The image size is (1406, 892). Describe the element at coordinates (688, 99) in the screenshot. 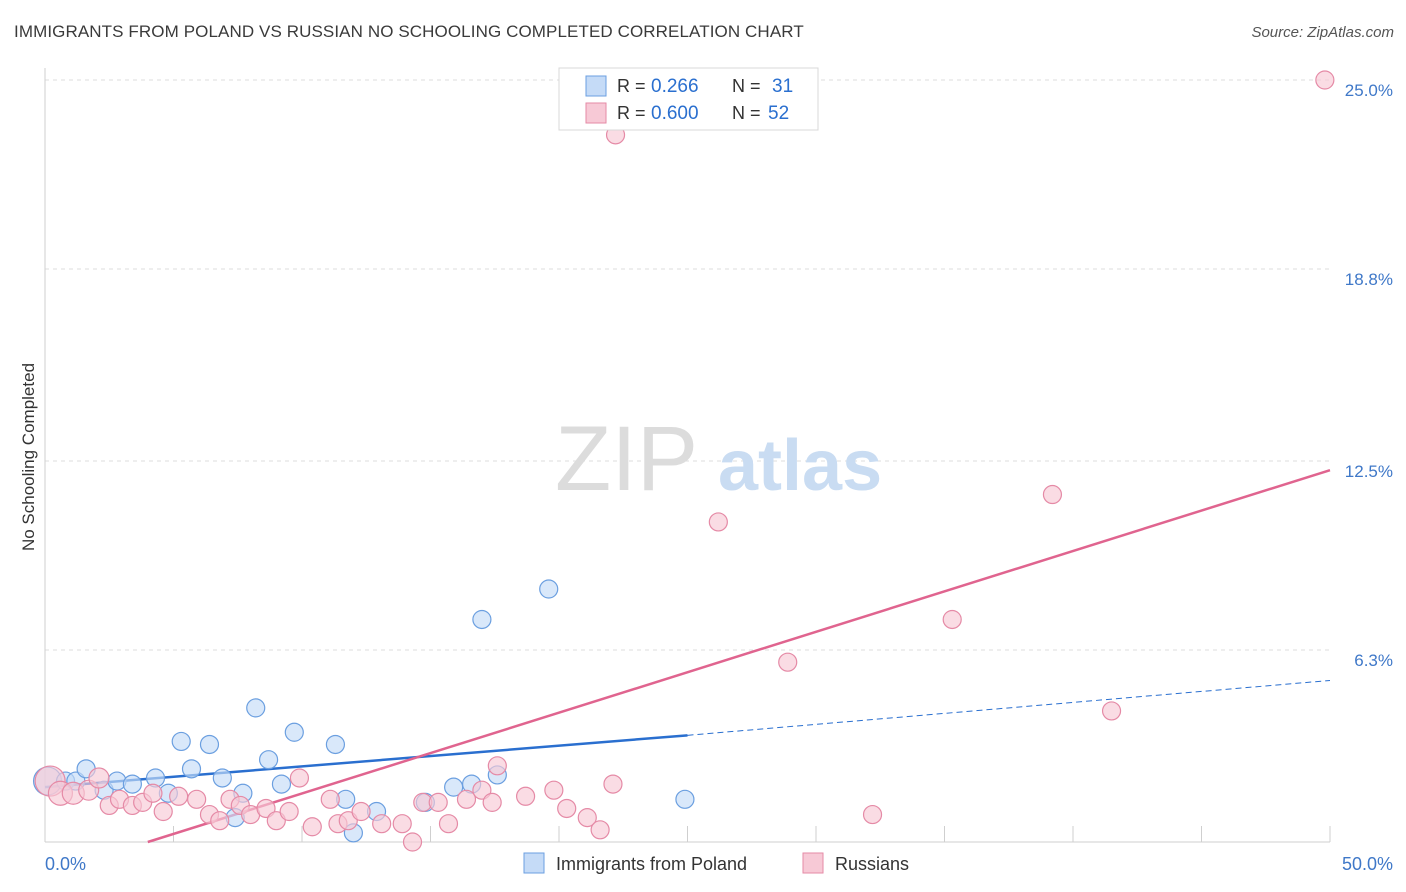

I see `stats-legend: R = 0.266 N = 31 R = 0.600 N = 52` at that location.